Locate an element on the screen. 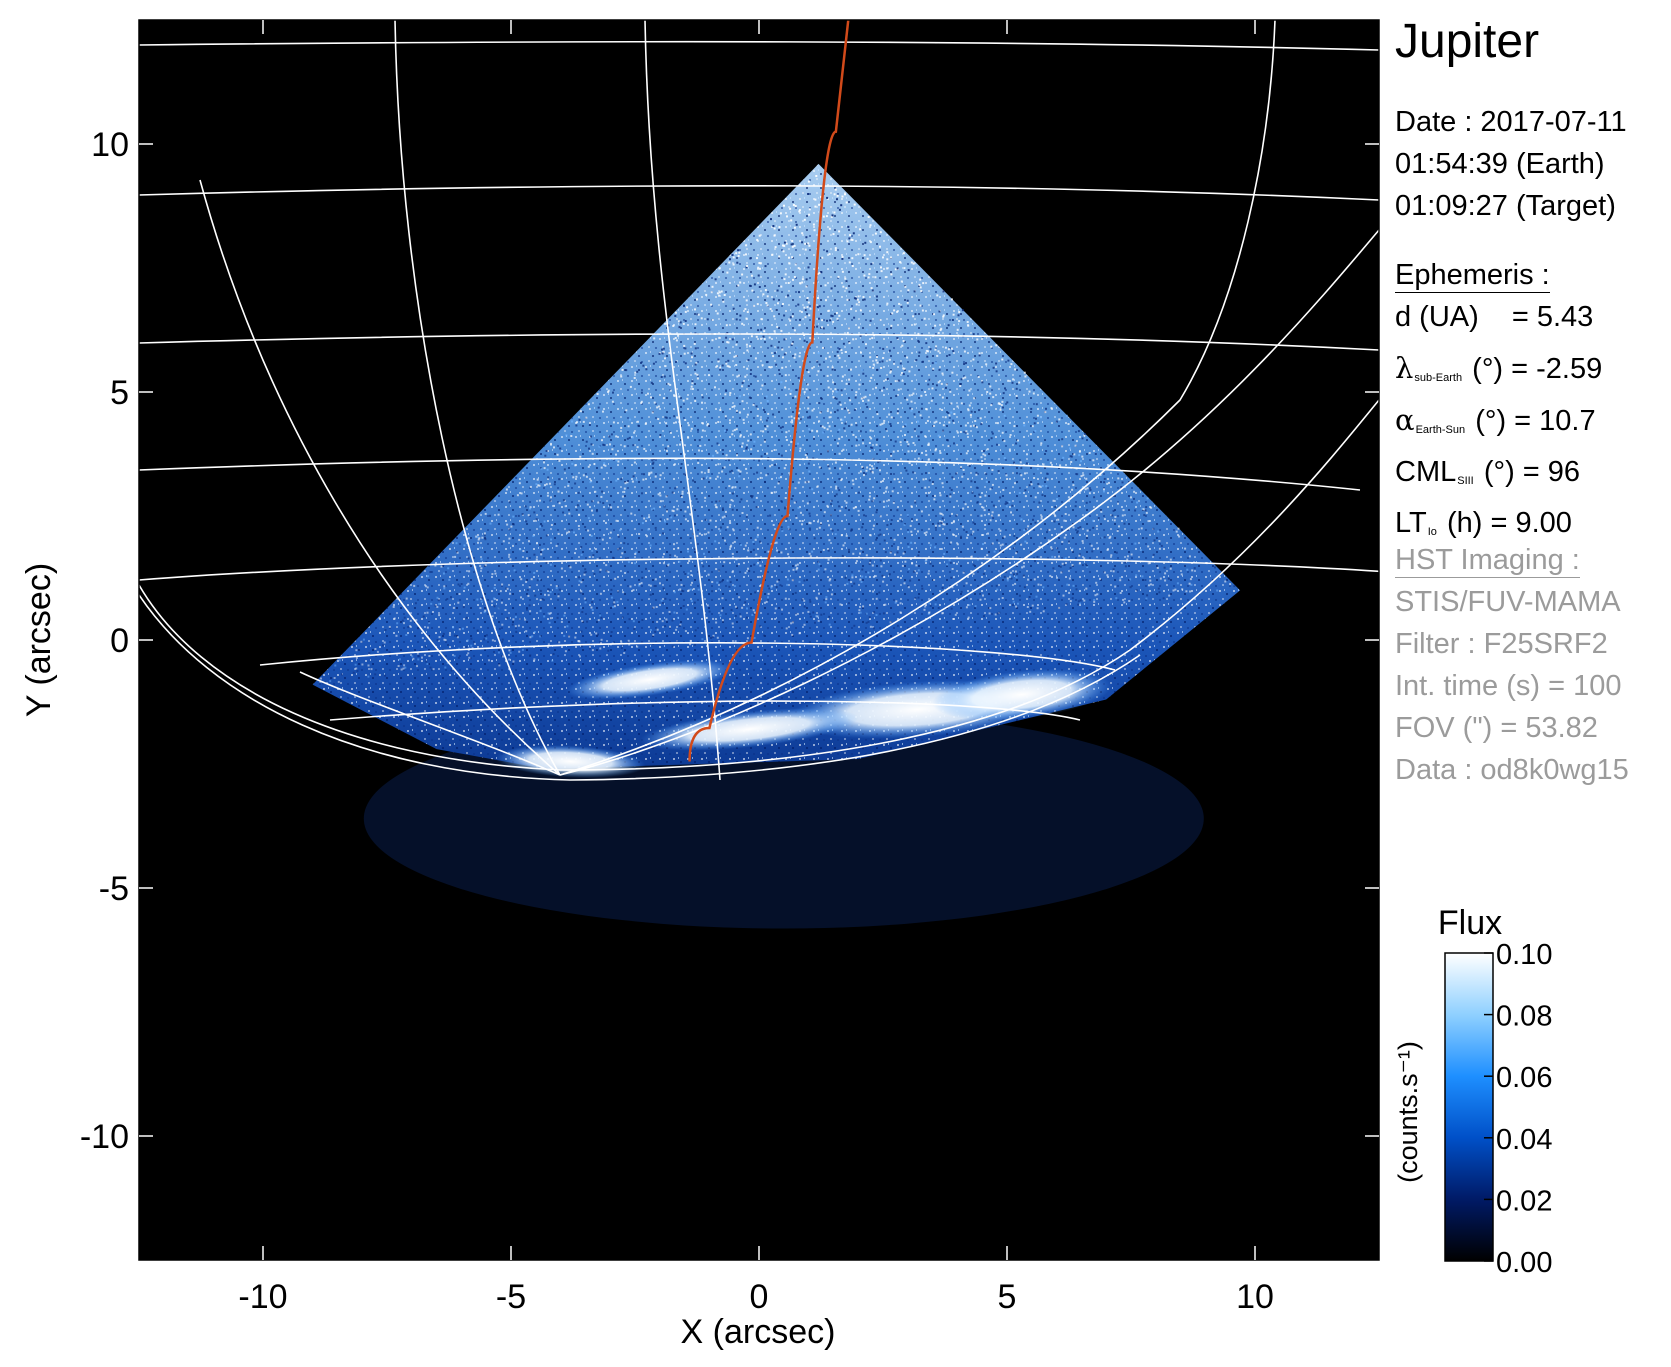 The height and width of the screenshot is (1367, 1671). ephemeris-heading: Ephemeris : is located at coordinates (1472, 276).